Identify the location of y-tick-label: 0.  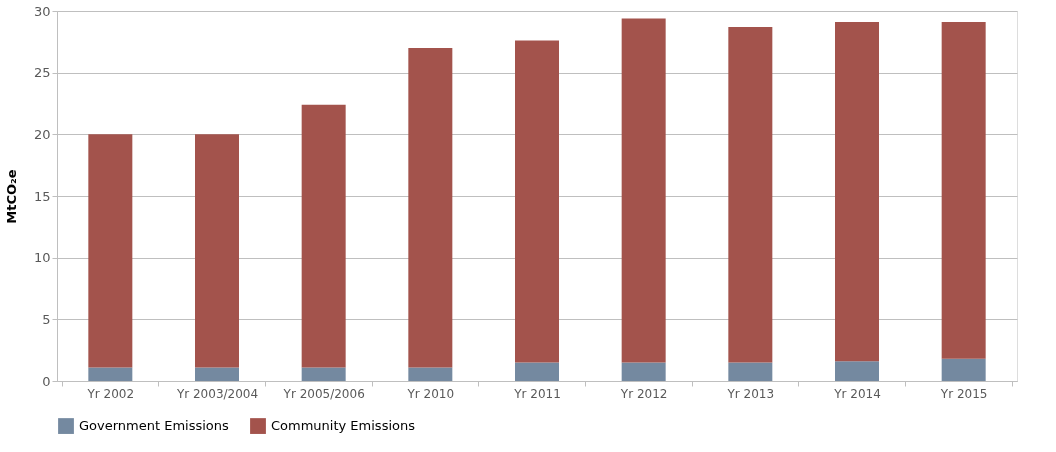
(46, 381).